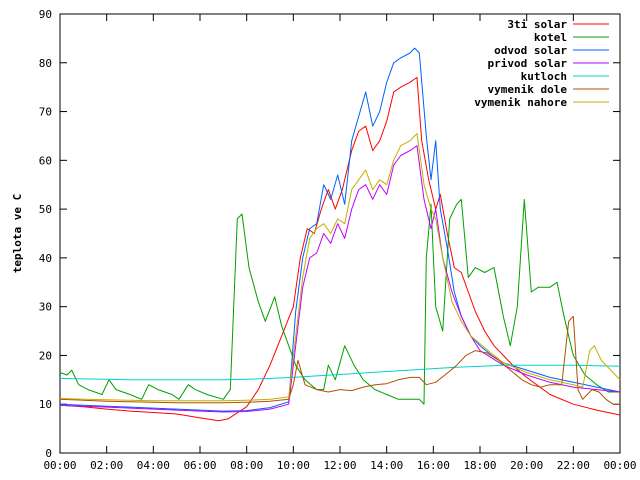  I want to click on x-tick-label: 12:00, so click(339, 465).